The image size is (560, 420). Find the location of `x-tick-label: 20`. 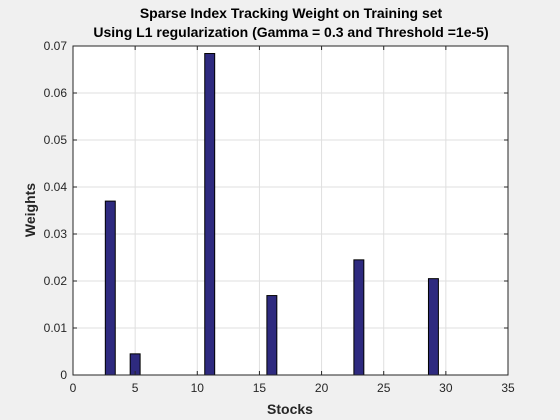

x-tick-label: 20 is located at coordinates (322, 388).